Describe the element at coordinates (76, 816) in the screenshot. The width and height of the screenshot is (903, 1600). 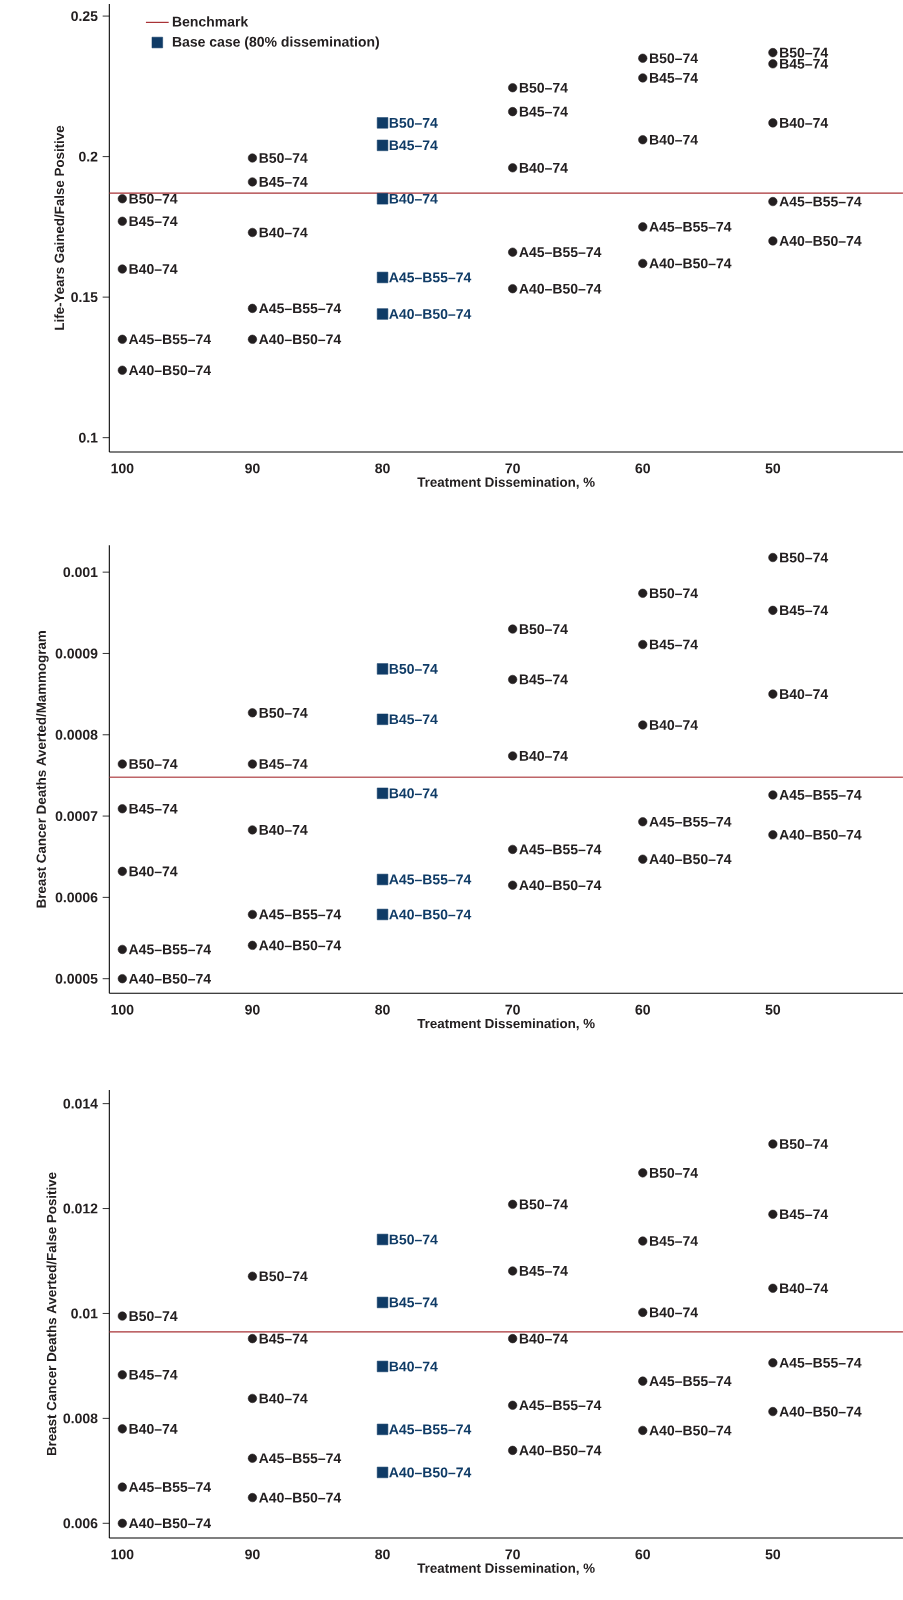
I see `y-tick-label: 0.0007` at that location.